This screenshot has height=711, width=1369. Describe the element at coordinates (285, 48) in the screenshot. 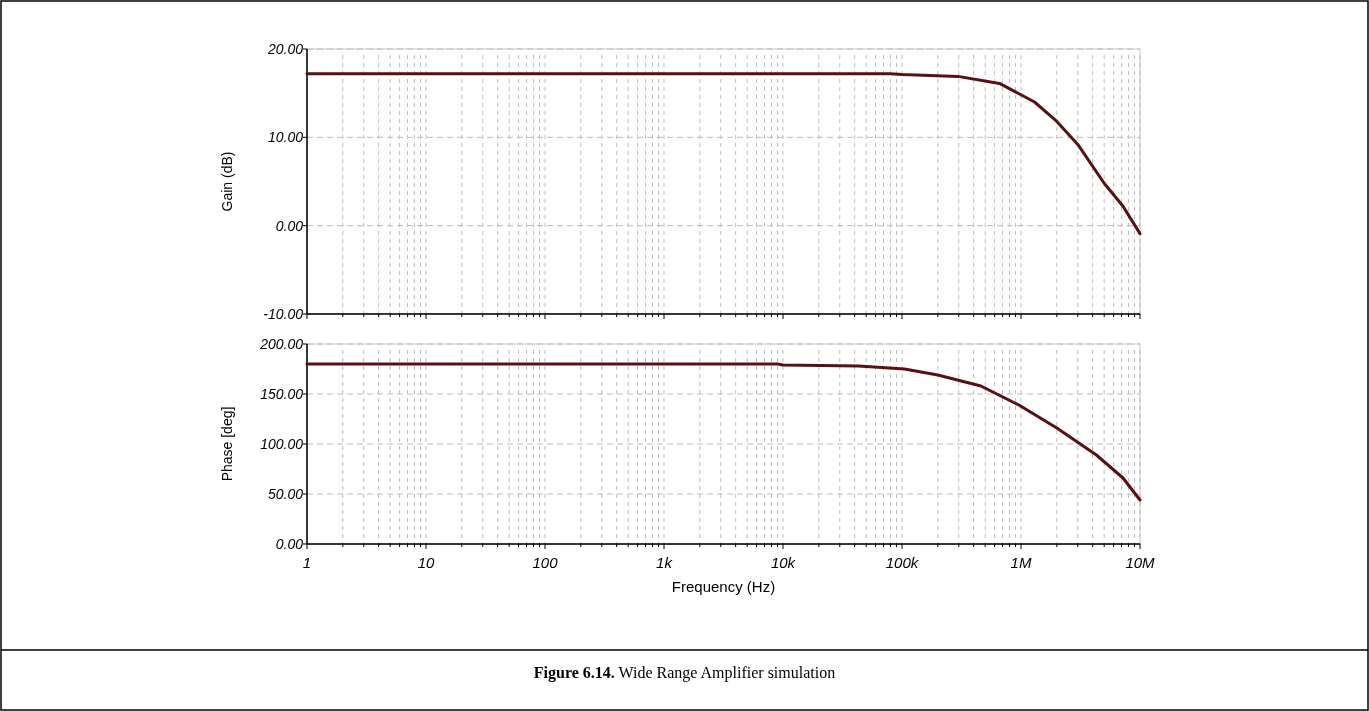

I see `y-tick-label: 20.00` at that location.